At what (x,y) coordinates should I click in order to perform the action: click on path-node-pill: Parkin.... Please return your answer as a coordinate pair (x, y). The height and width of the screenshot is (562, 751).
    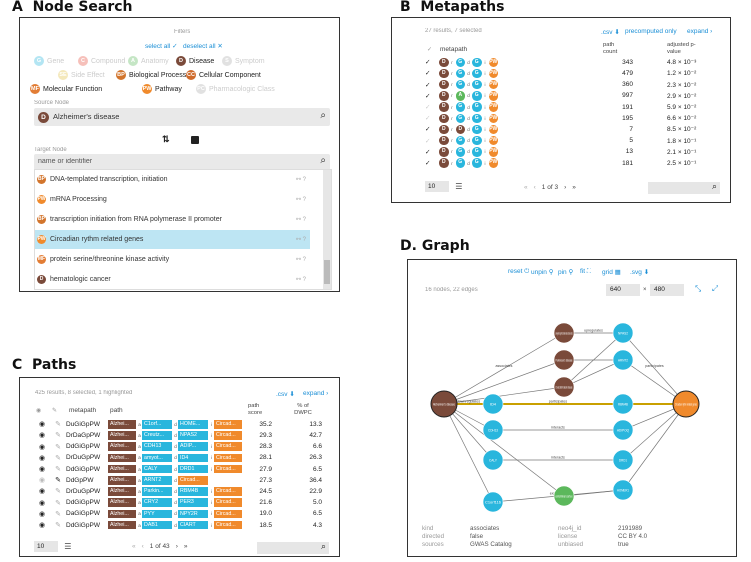
    Looking at the image, I should click on (157, 491).